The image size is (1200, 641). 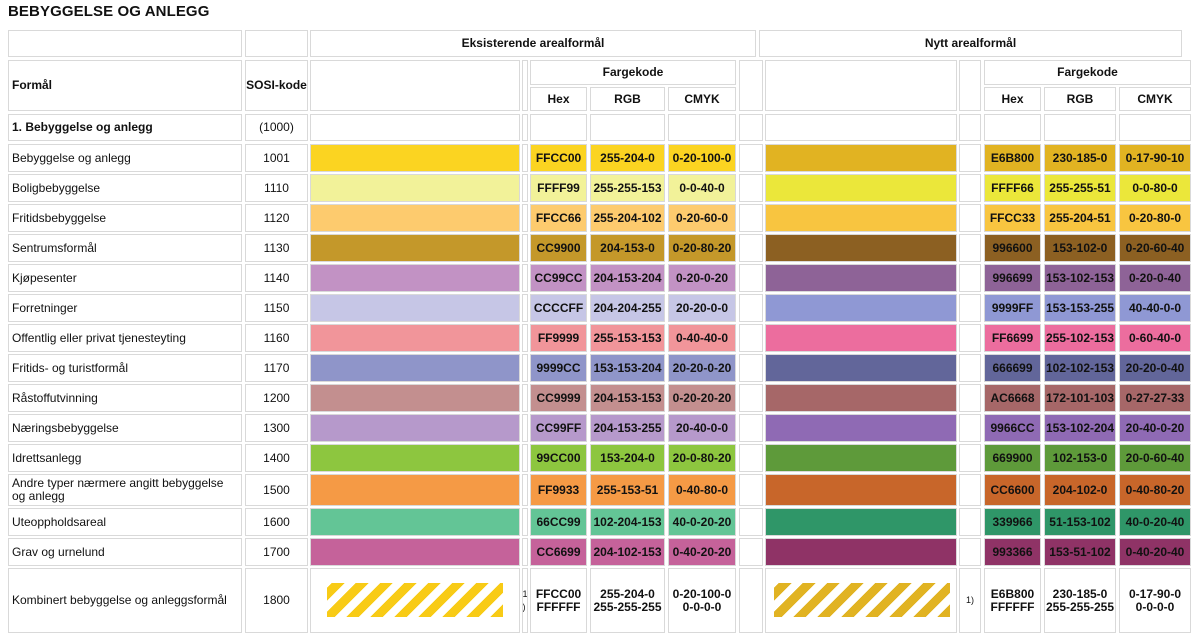 What do you see at coordinates (558, 552) in the screenshot?
I see `existing-hex: CC6699` at bounding box center [558, 552].